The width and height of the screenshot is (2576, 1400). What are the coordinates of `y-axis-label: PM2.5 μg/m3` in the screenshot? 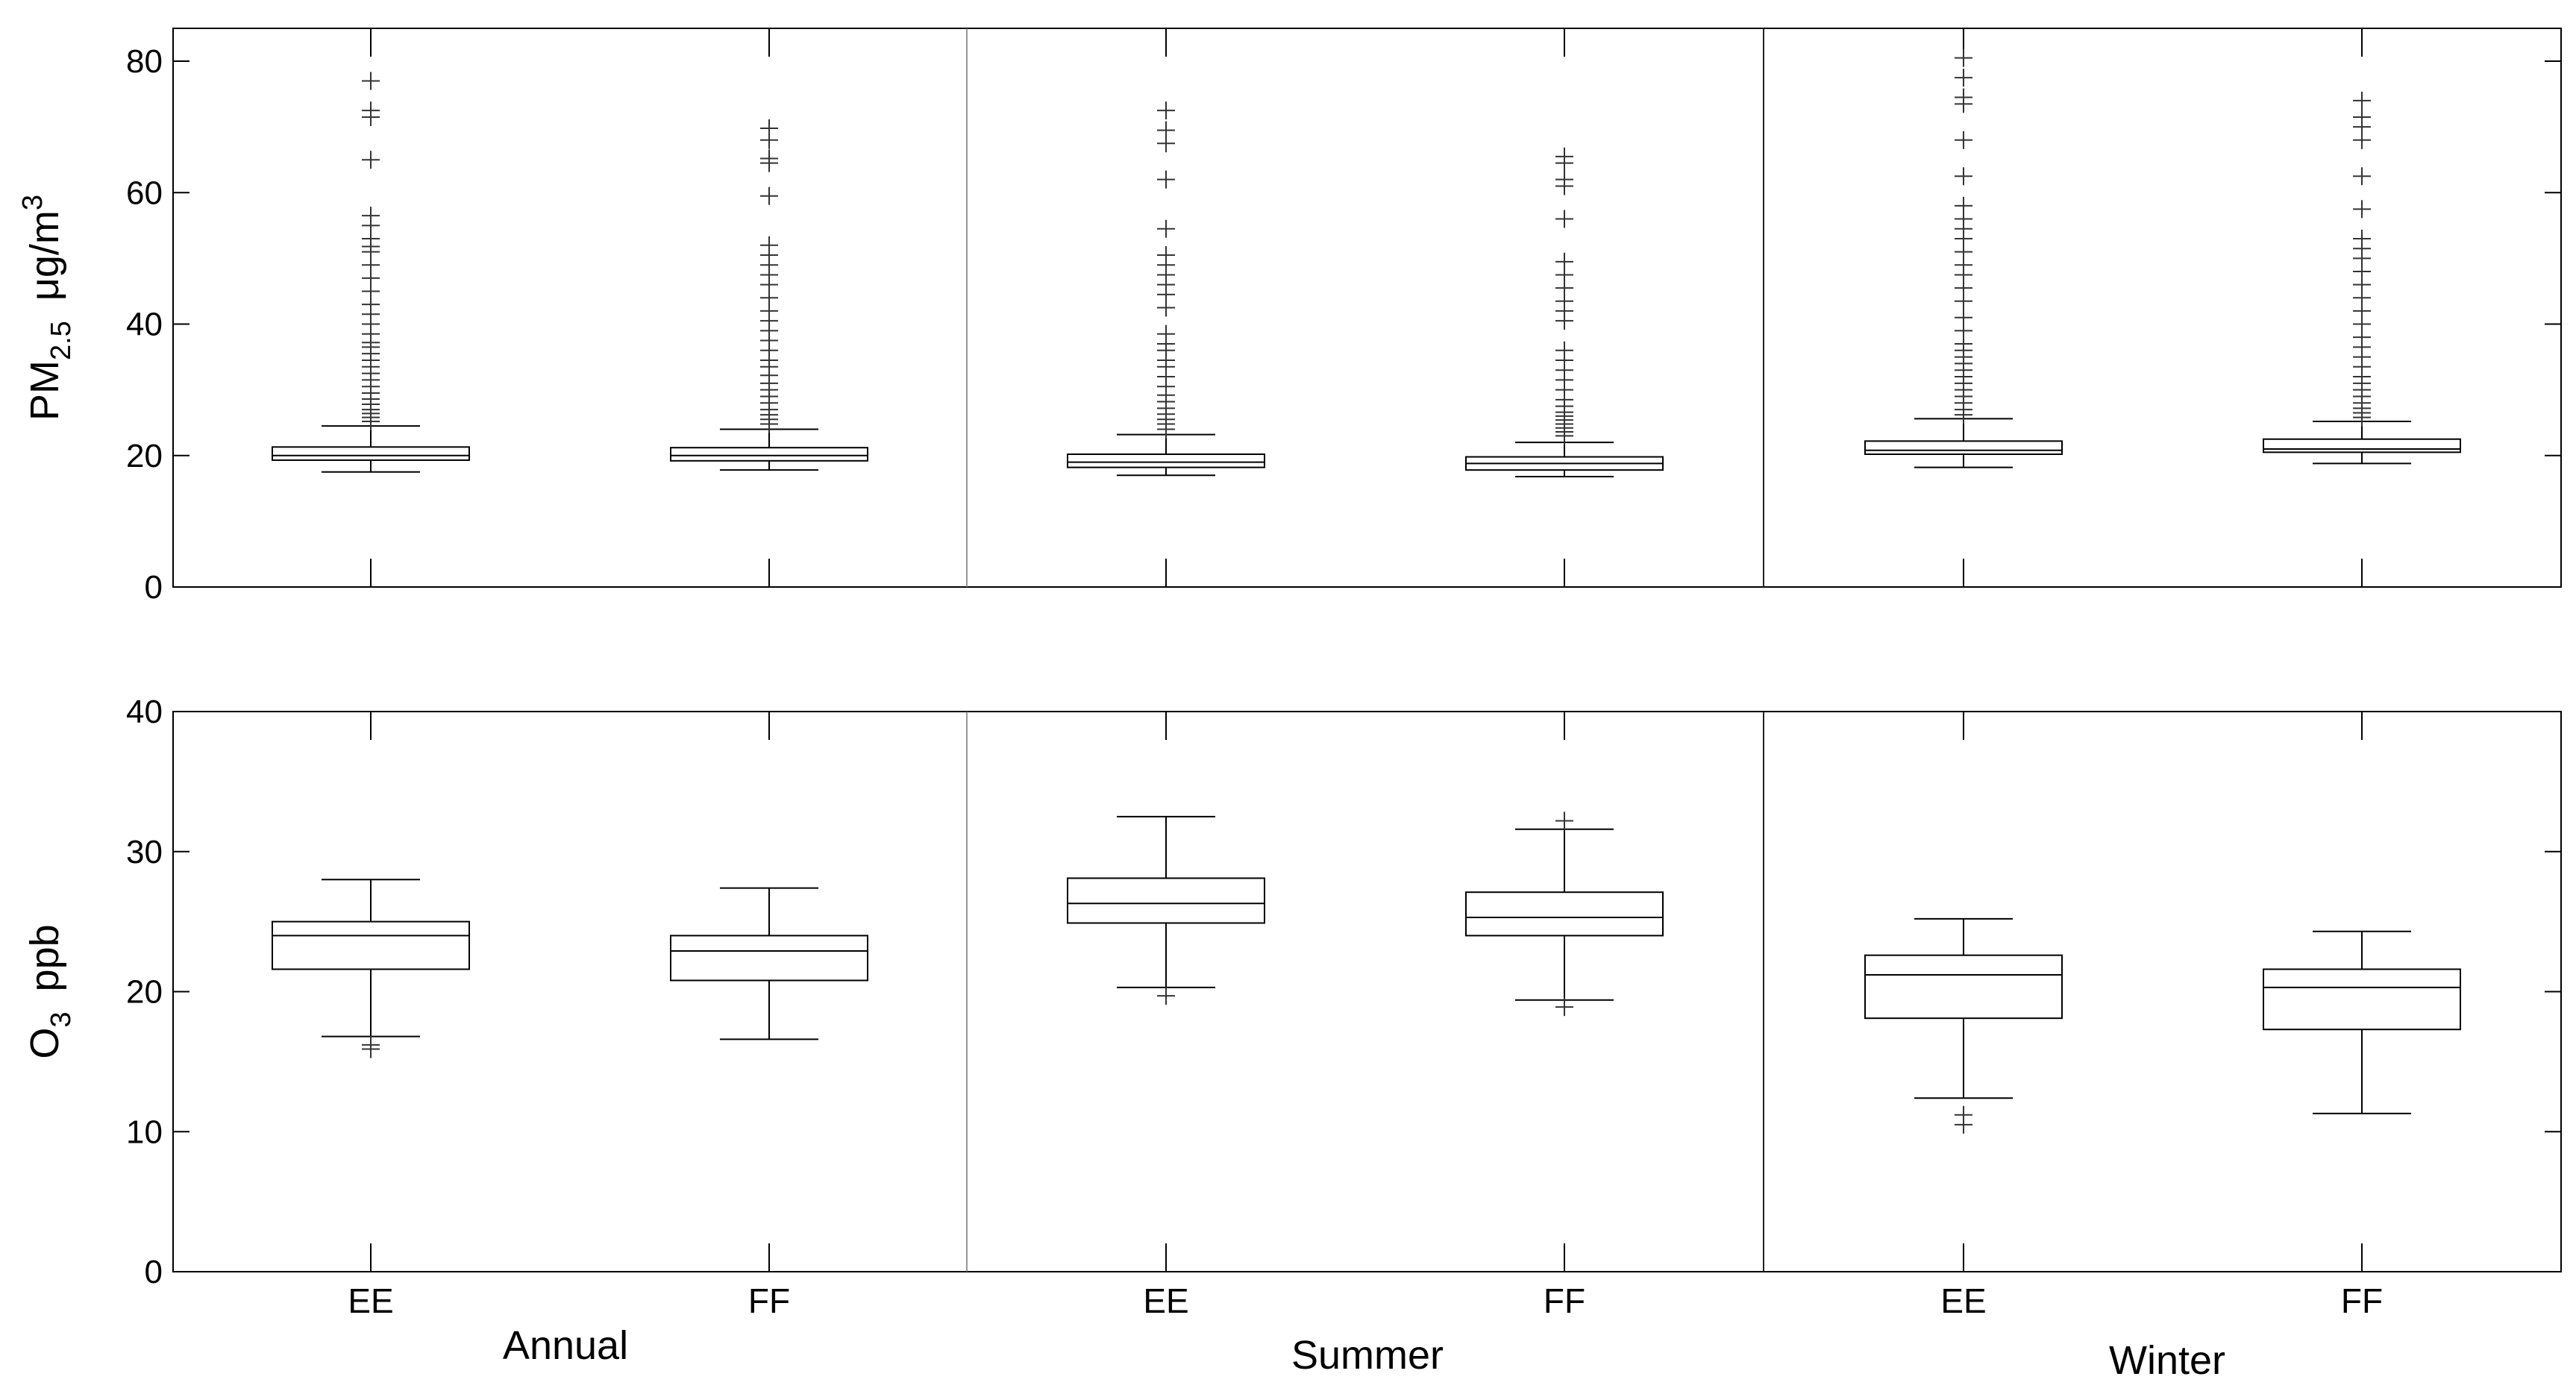 It's located at (47, 308).